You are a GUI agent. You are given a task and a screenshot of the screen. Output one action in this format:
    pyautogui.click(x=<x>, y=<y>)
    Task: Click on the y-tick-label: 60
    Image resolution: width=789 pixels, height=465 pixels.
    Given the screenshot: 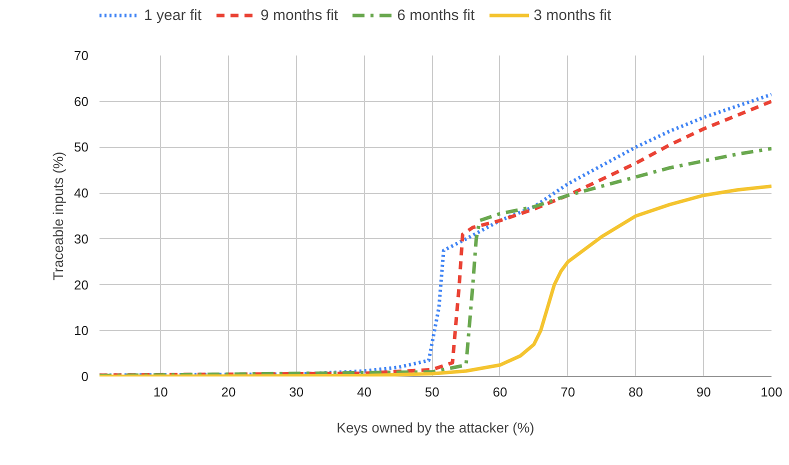 What is the action you would take?
    pyautogui.click(x=81, y=101)
    